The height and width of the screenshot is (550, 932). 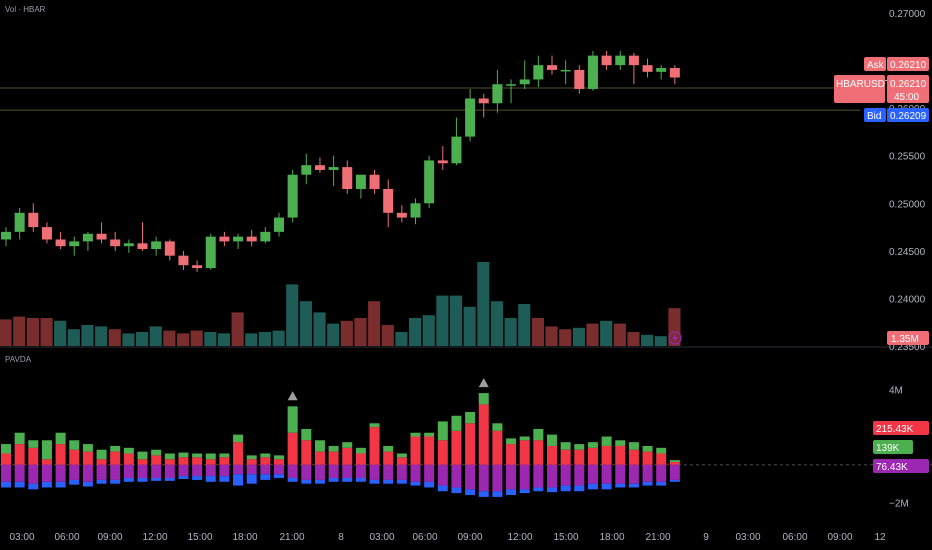 I want to click on time-tick-label: 15:00, so click(x=565, y=537).